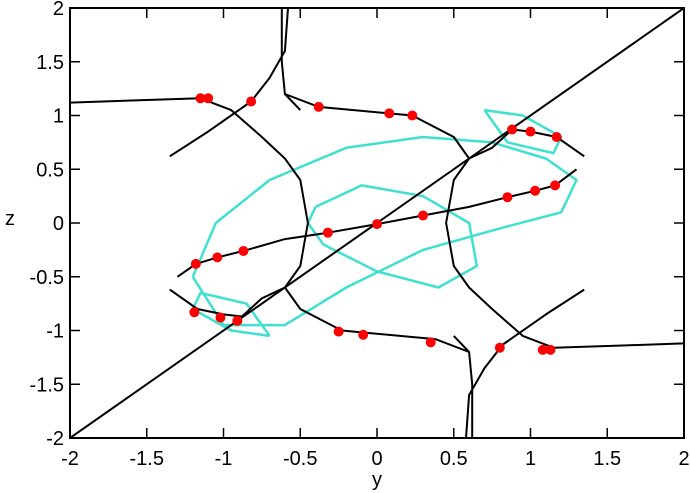  I want to click on y-tick-label: -1.5, so click(47, 385).